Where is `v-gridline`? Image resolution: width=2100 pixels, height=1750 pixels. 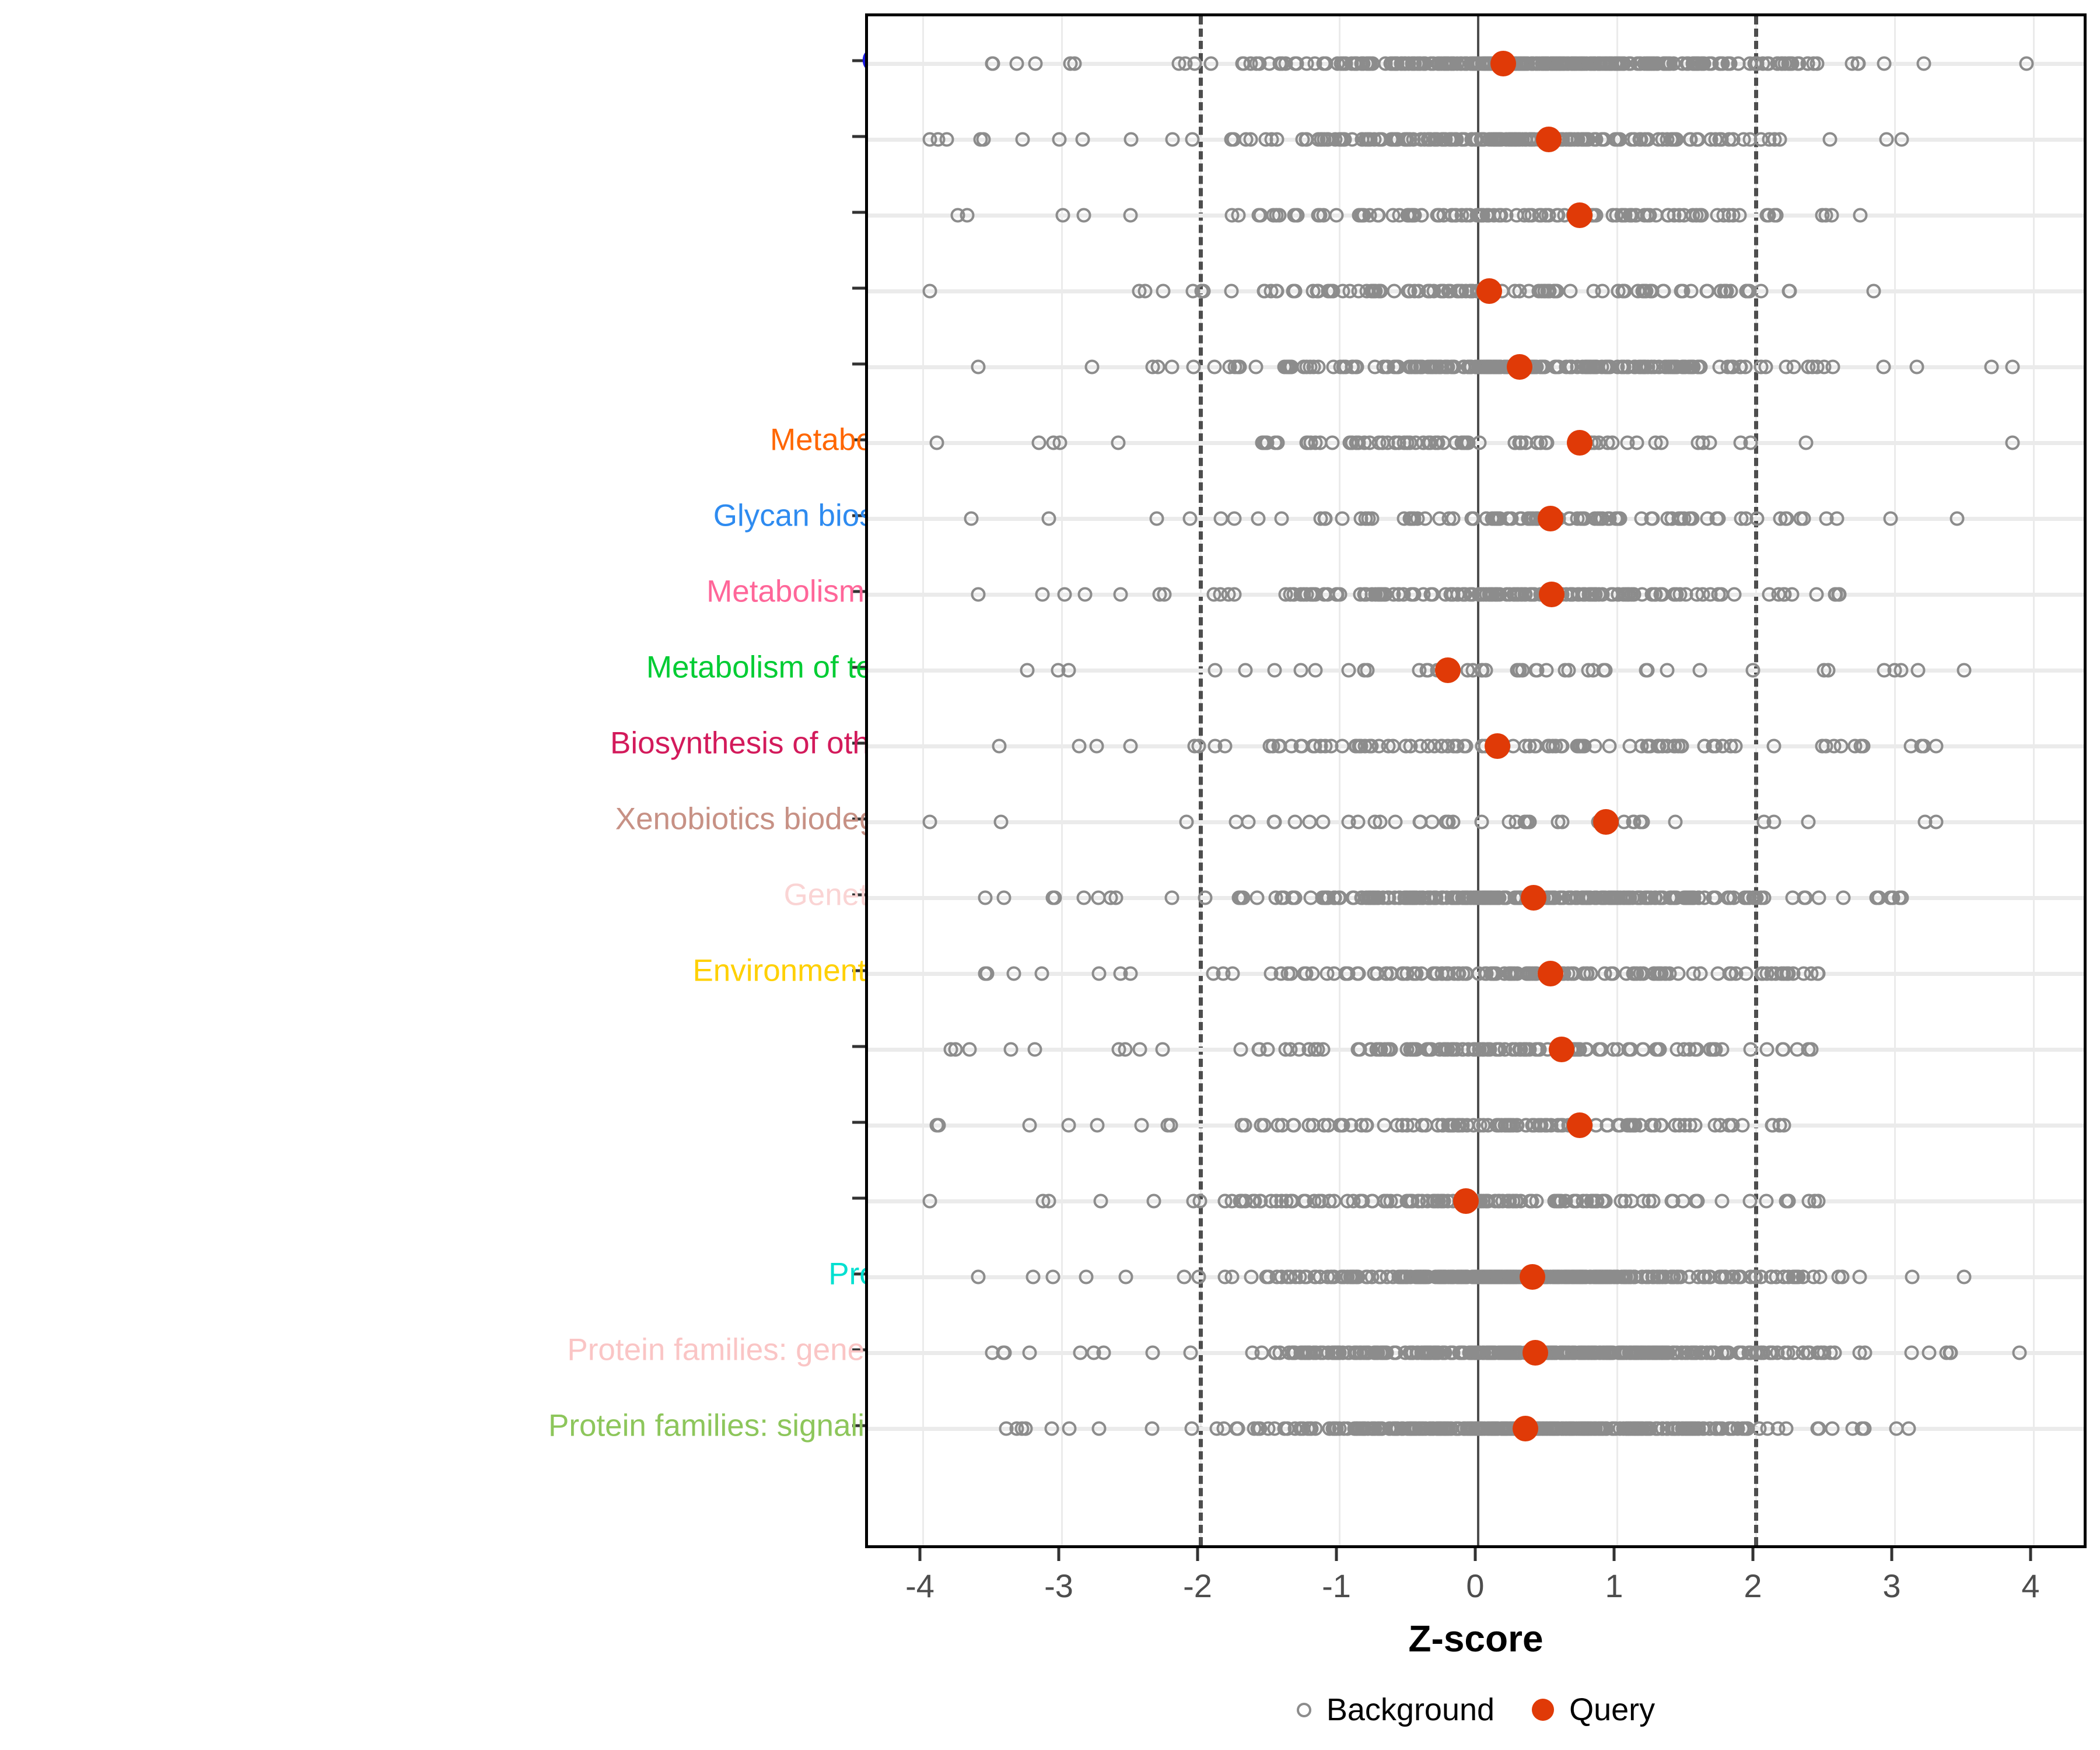 v-gridline is located at coordinates (1895, 780).